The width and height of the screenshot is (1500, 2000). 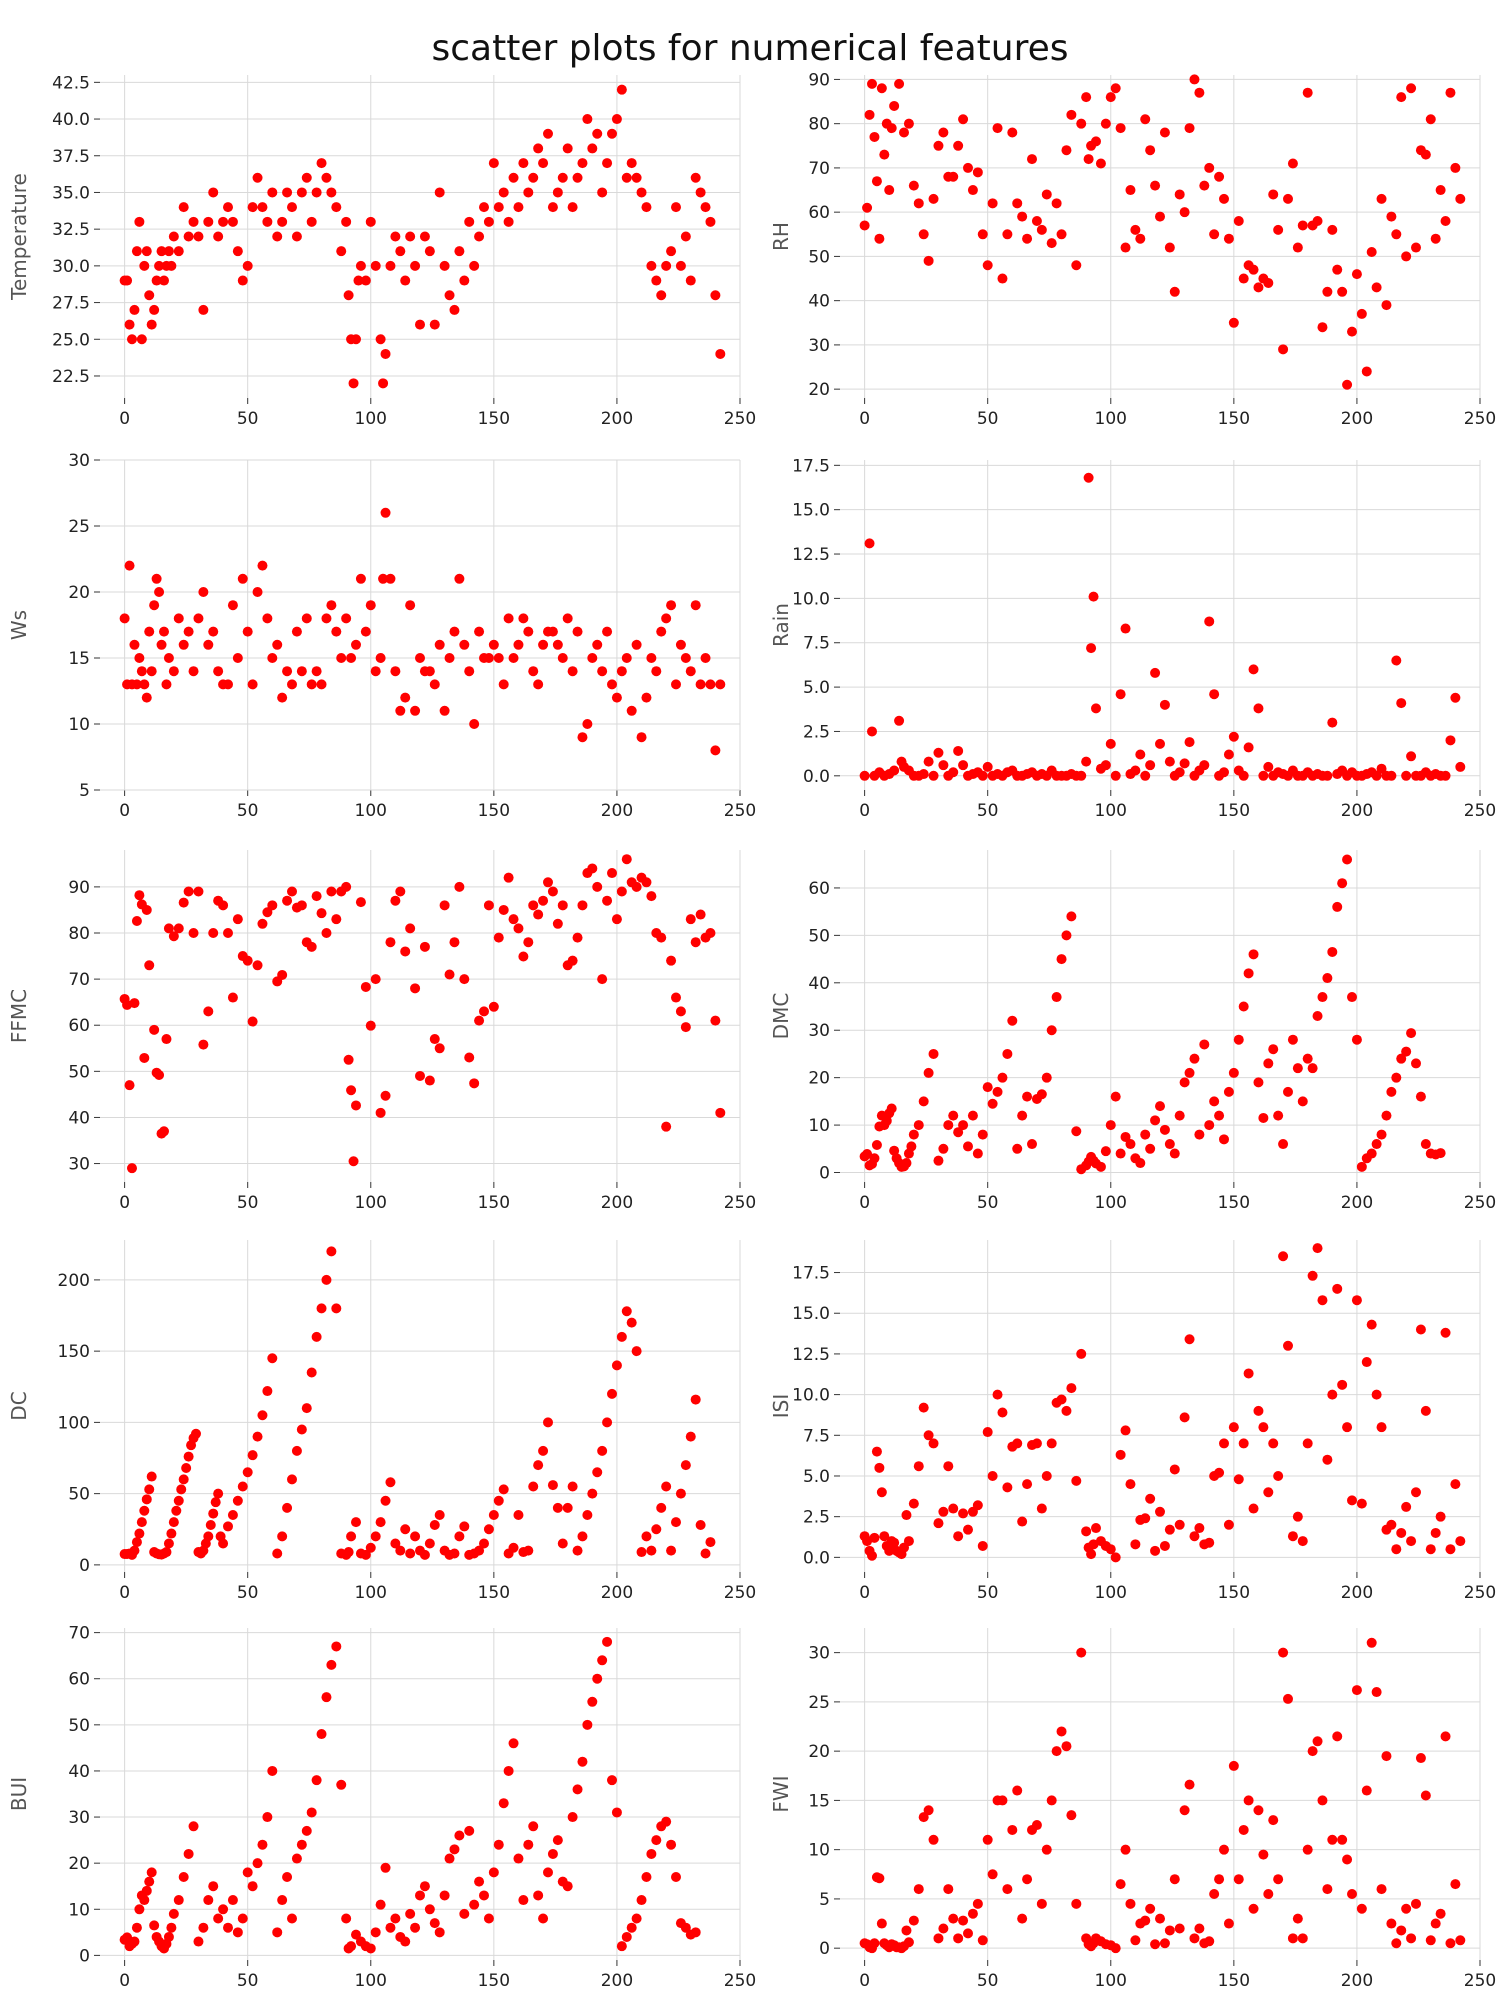 I want to click on y-tick-label: 37.5, so click(x=71, y=157).